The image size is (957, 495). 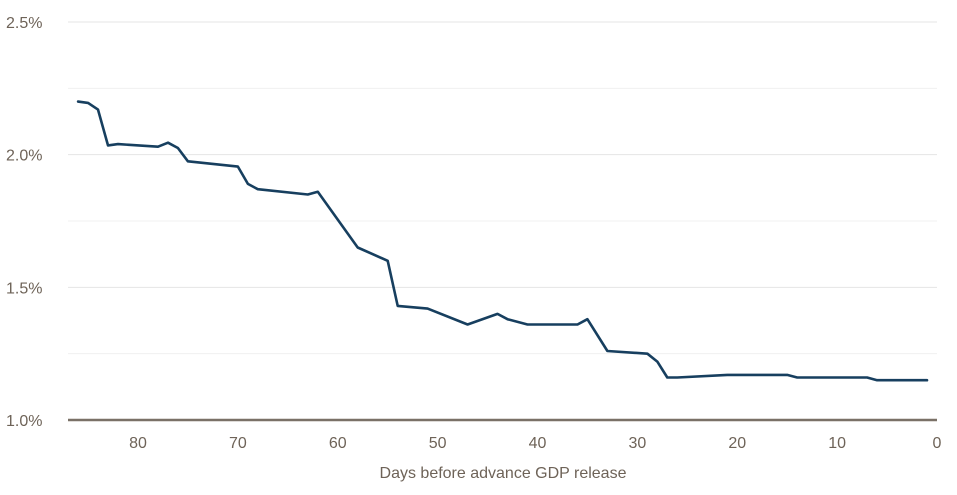 What do you see at coordinates (837, 443) in the screenshot?
I see `x-tick-label: 10` at bounding box center [837, 443].